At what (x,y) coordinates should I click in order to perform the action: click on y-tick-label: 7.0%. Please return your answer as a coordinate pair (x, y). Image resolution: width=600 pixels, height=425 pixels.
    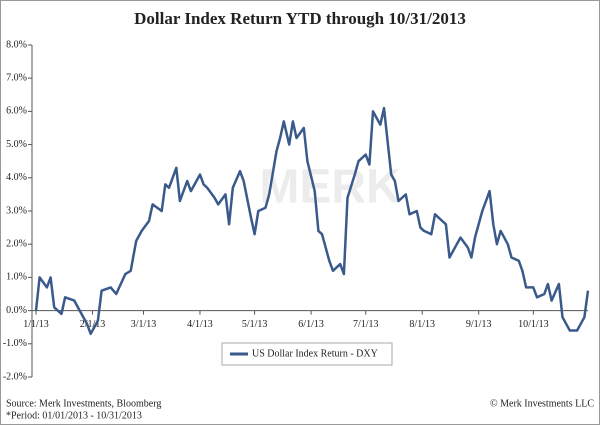
    Looking at the image, I should click on (16, 77).